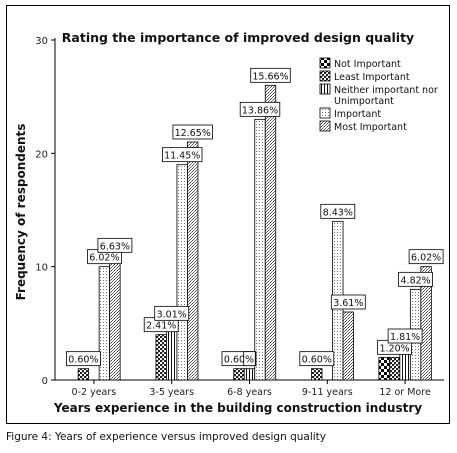 This screenshot has width=457, height=453. What do you see at coordinates (386, 90) in the screenshot?
I see `legend-label: Neither important nor` at bounding box center [386, 90].